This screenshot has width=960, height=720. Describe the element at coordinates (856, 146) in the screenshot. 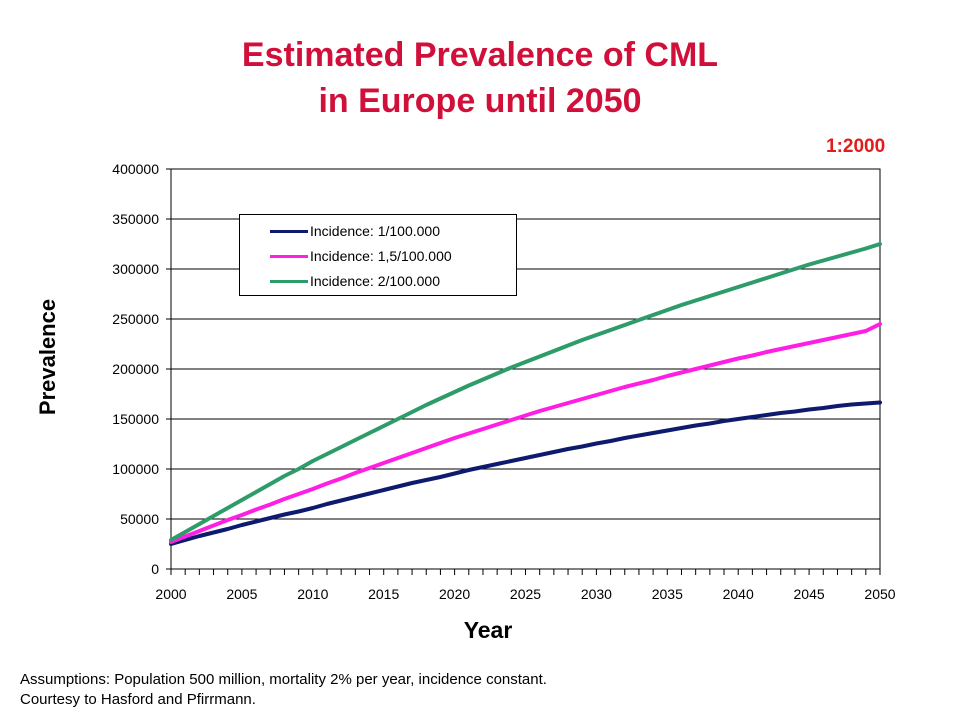

I see `ratio-label: 1:2000` at that location.